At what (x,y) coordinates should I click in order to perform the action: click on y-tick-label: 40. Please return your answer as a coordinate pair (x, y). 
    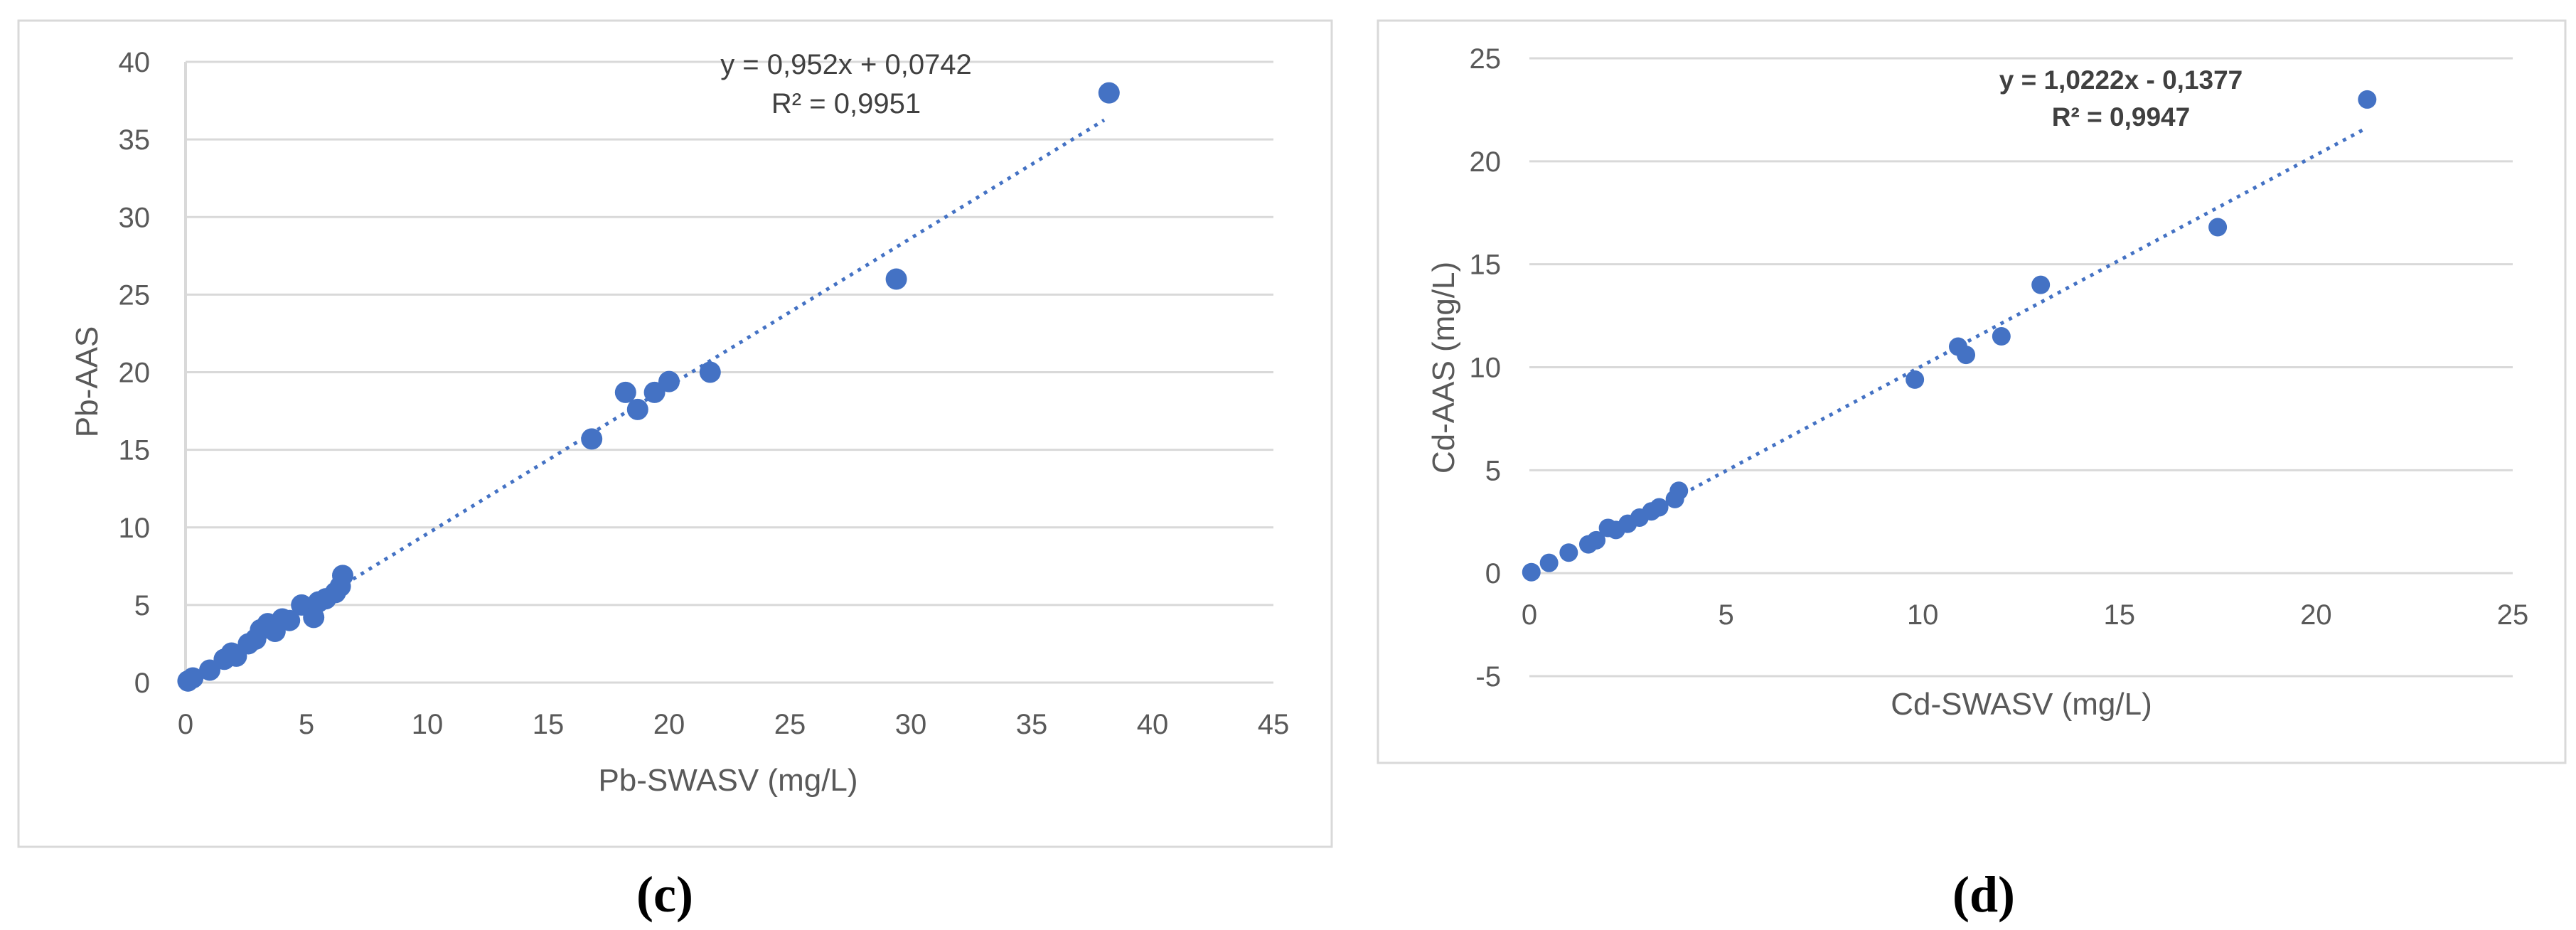
    Looking at the image, I should click on (135, 62).